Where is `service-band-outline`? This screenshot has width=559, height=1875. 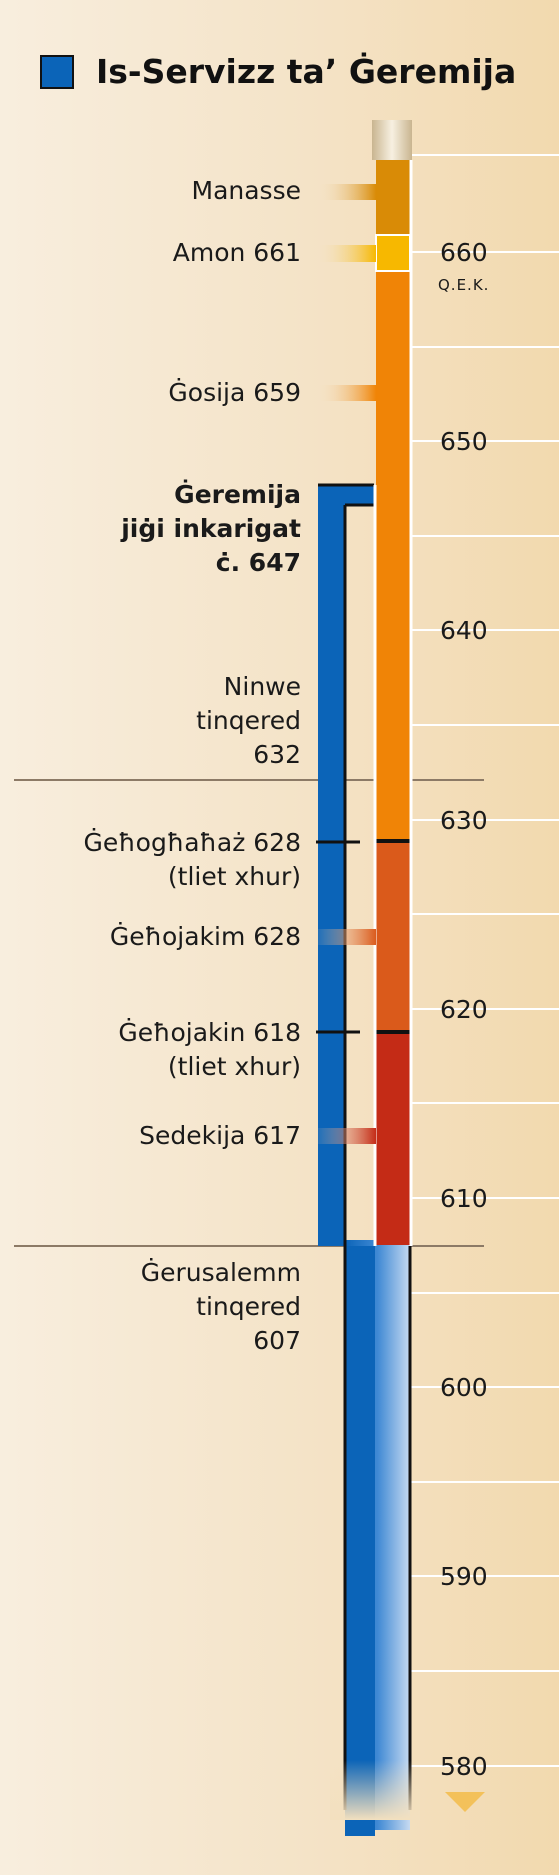 service-band-outline is located at coordinates (365, 1146).